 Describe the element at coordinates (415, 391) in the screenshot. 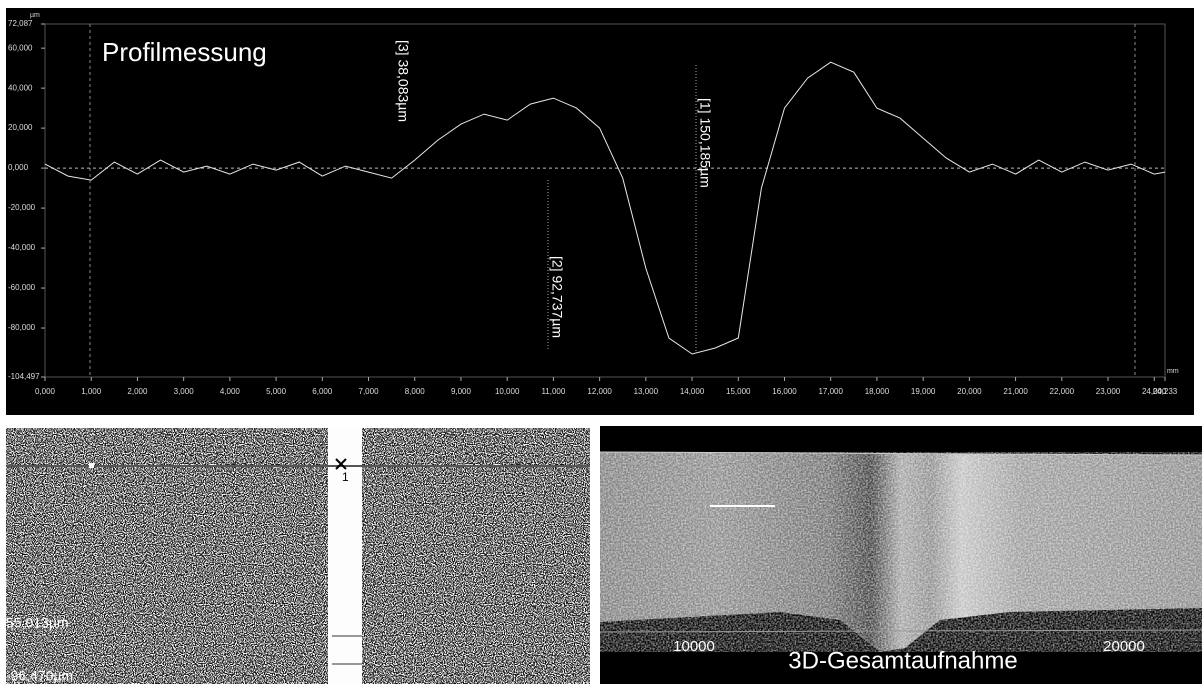

I see `x-tick-label: 8,000` at that location.